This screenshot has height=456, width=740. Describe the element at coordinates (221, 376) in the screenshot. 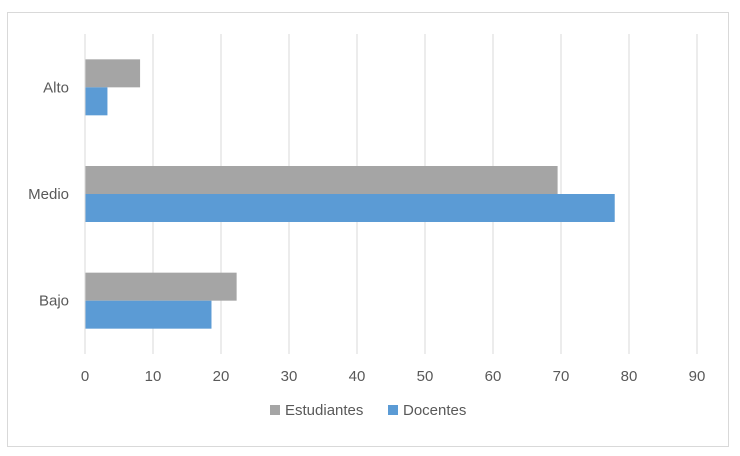

I see `x-tick-label: 20` at that location.